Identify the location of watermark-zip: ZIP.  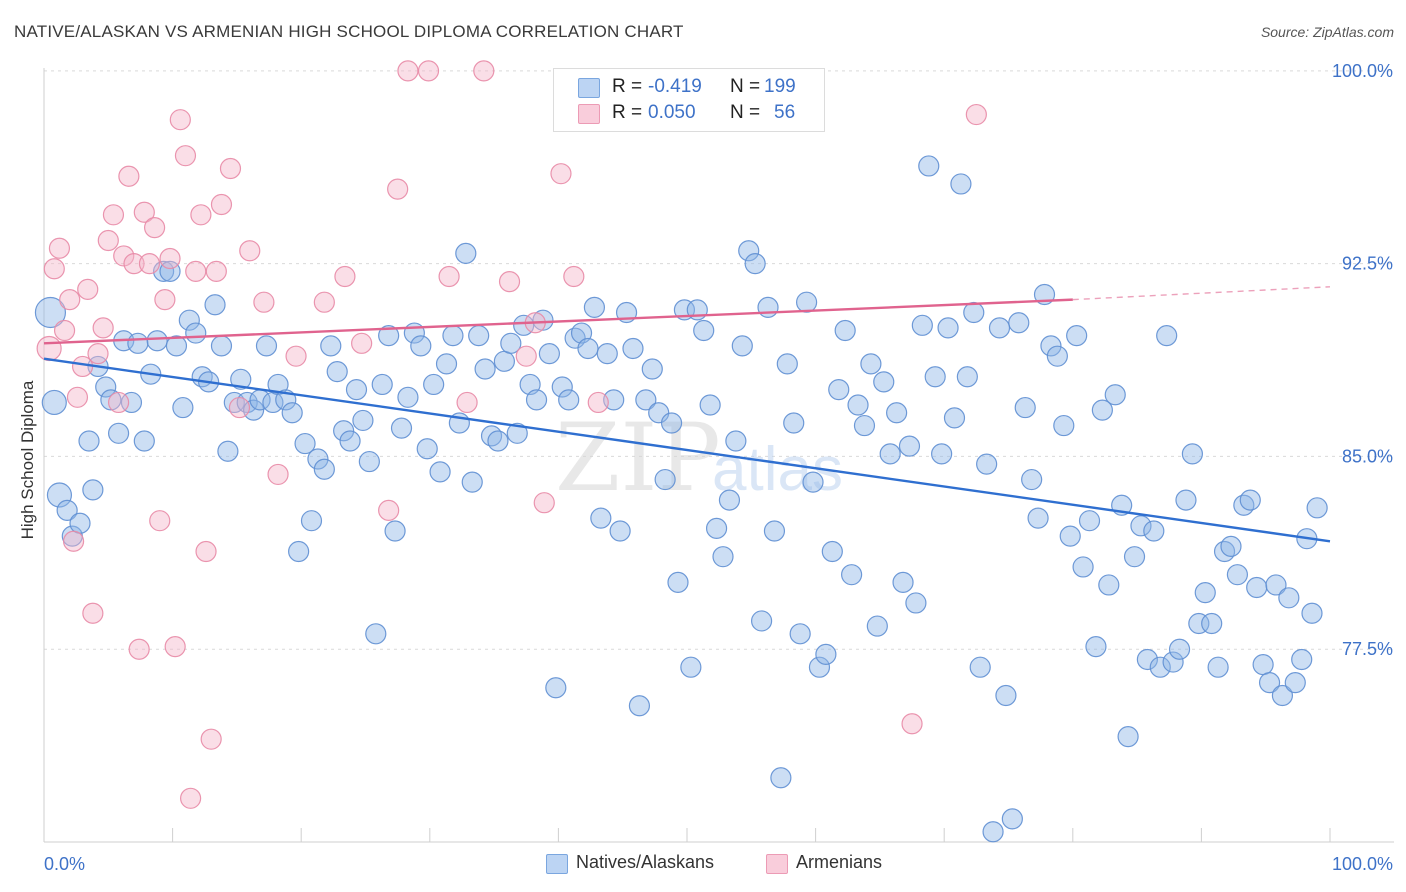
(638, 458).